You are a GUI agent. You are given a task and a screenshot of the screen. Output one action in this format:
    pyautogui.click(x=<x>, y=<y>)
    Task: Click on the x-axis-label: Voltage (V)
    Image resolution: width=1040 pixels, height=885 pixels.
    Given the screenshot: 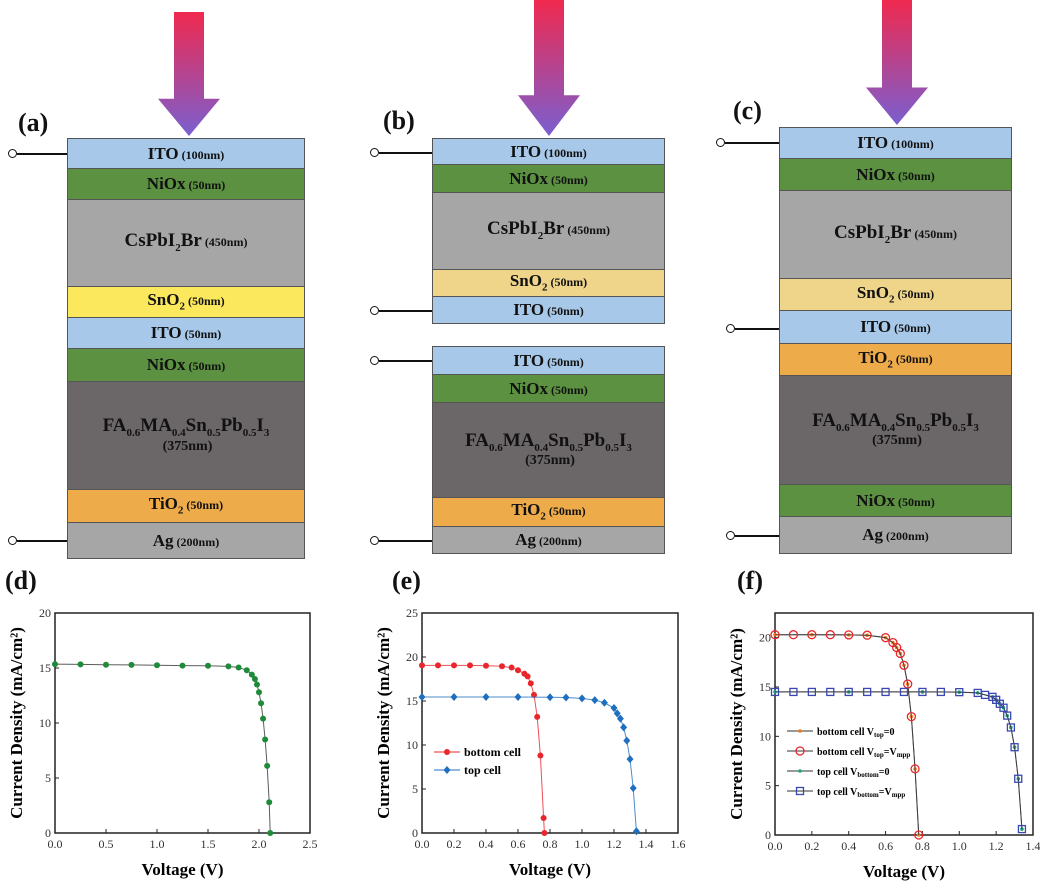 What is the action you would take?
    pyautogui.click(x=904, y=871)
    